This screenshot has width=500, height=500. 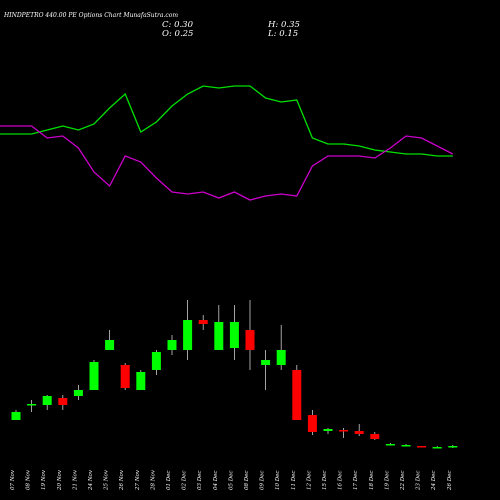 I want to click on x-tick-label: 05 Dec, so click(x=231, y=481).